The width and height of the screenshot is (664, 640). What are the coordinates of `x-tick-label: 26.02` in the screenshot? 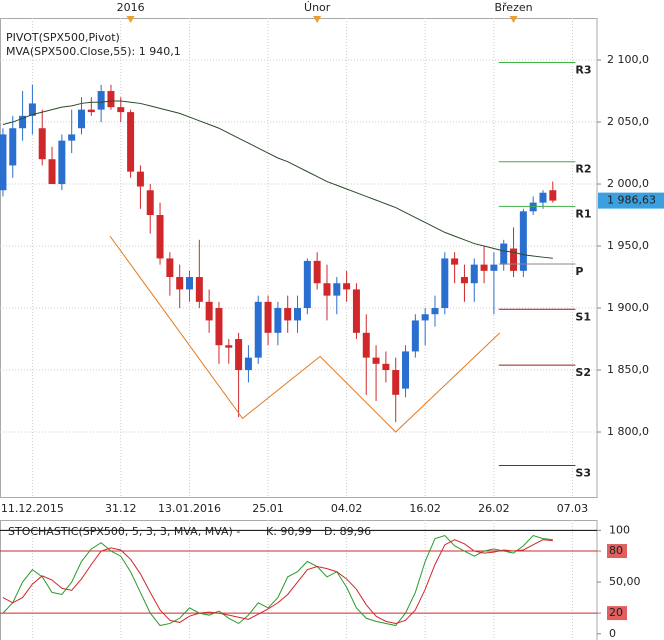 It's located at (494, 508).